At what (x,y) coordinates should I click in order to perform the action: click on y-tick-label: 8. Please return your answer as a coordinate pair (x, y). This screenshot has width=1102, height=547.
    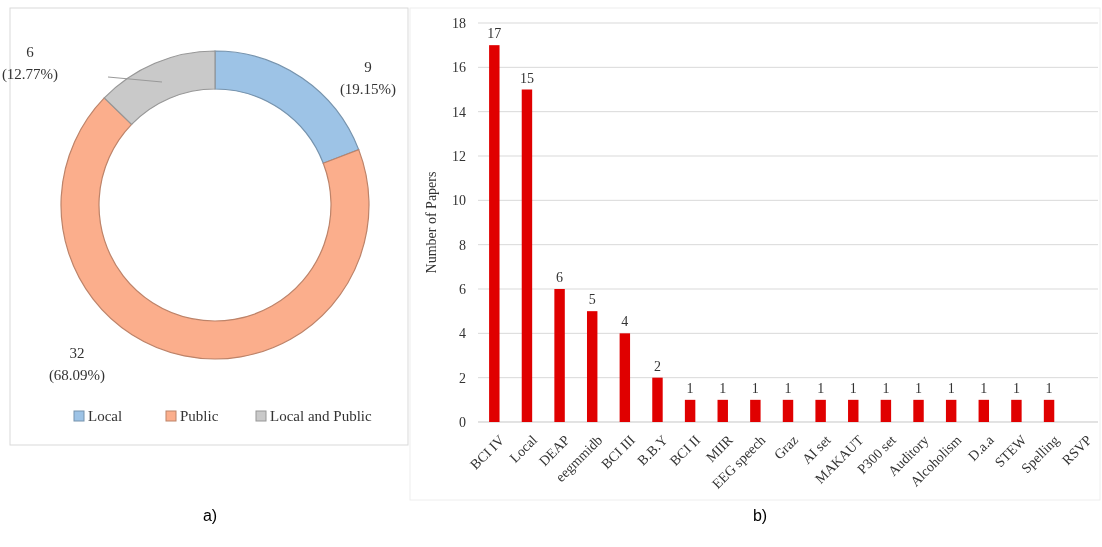
    Looking at the image, I should click on (462, 245).